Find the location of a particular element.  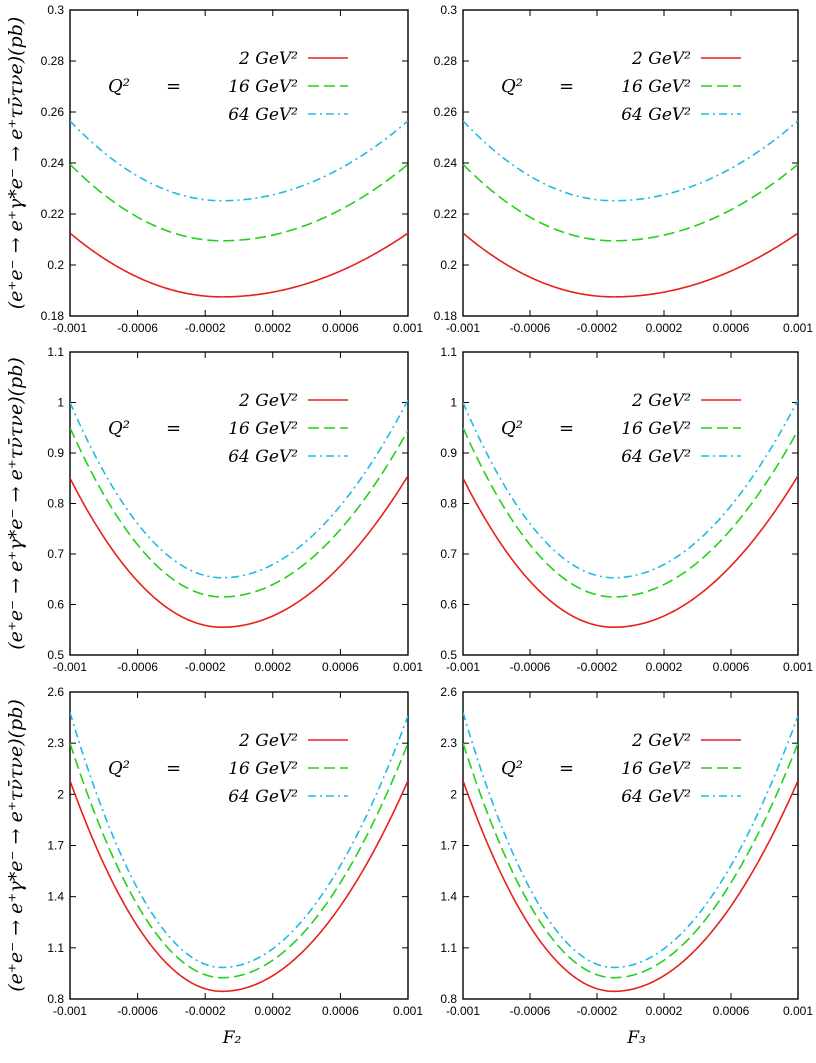

y-tick-label: 0.28 is located at coordinates (446, 61).